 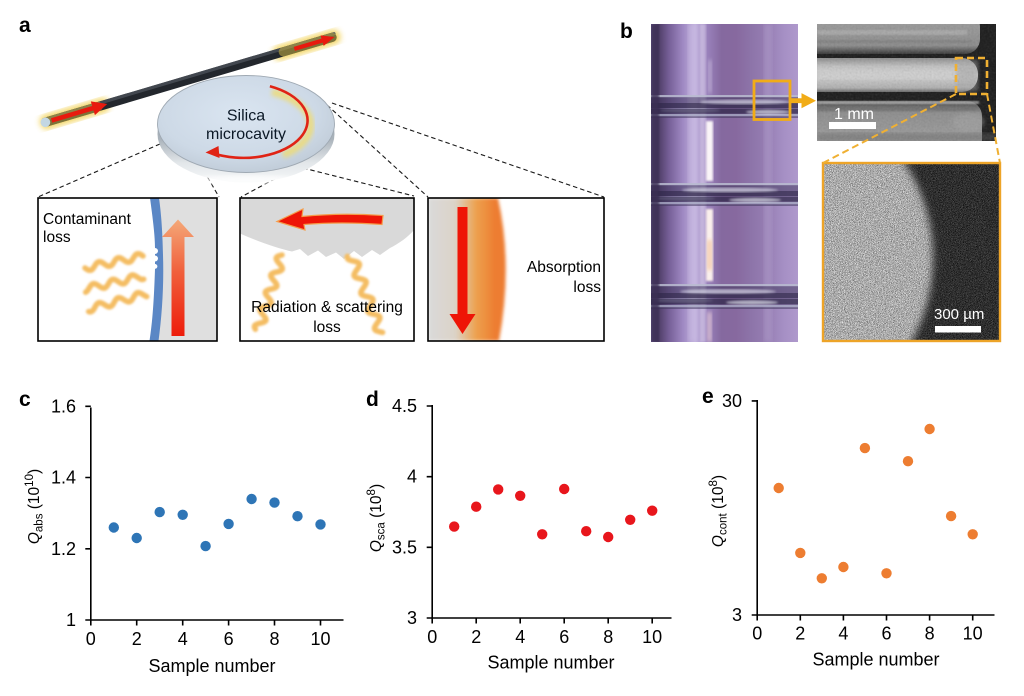 What do you see at coordinates (719, 511) in the screenshot?
I see `svg-text: Qcont (108)` at bounding box center [719, 511].